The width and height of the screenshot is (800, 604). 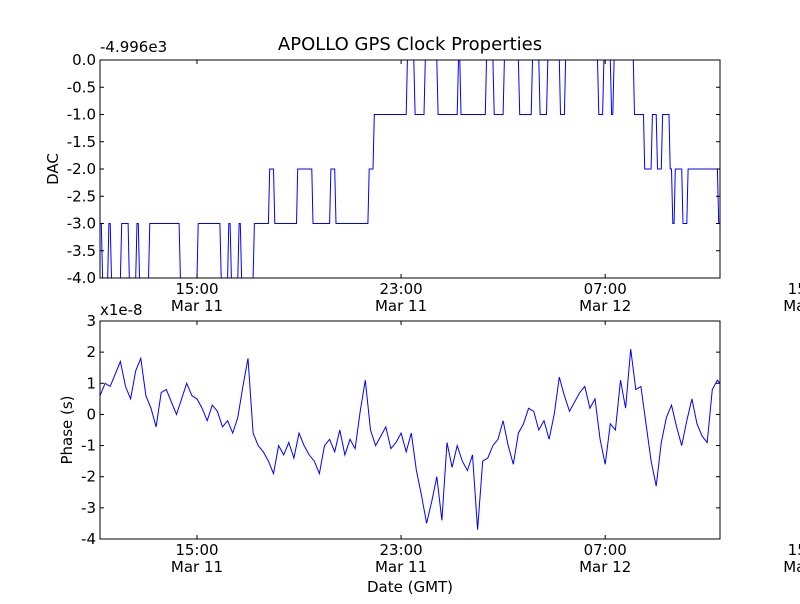 I want to click on dac-y-tick-label: -2.5, so click(x=81, y=196).